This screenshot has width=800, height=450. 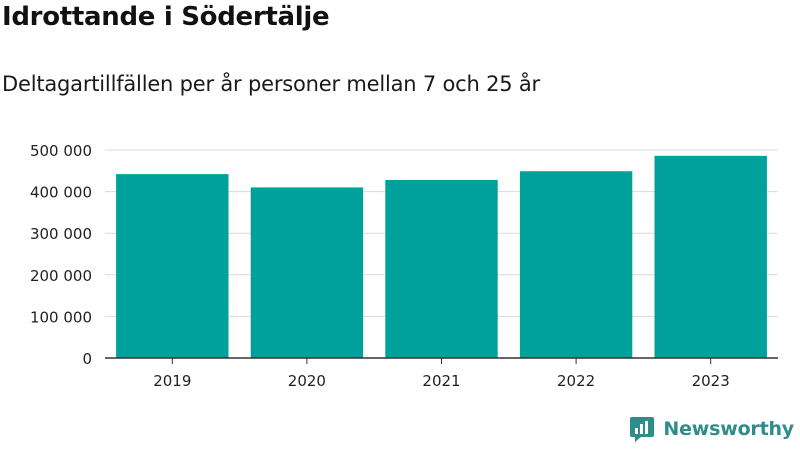 What do you see at coordinates (166, 17) in the screenshot?
I see `chart-title: Idrottande i Södertälje` at bounding box center [166, 17].